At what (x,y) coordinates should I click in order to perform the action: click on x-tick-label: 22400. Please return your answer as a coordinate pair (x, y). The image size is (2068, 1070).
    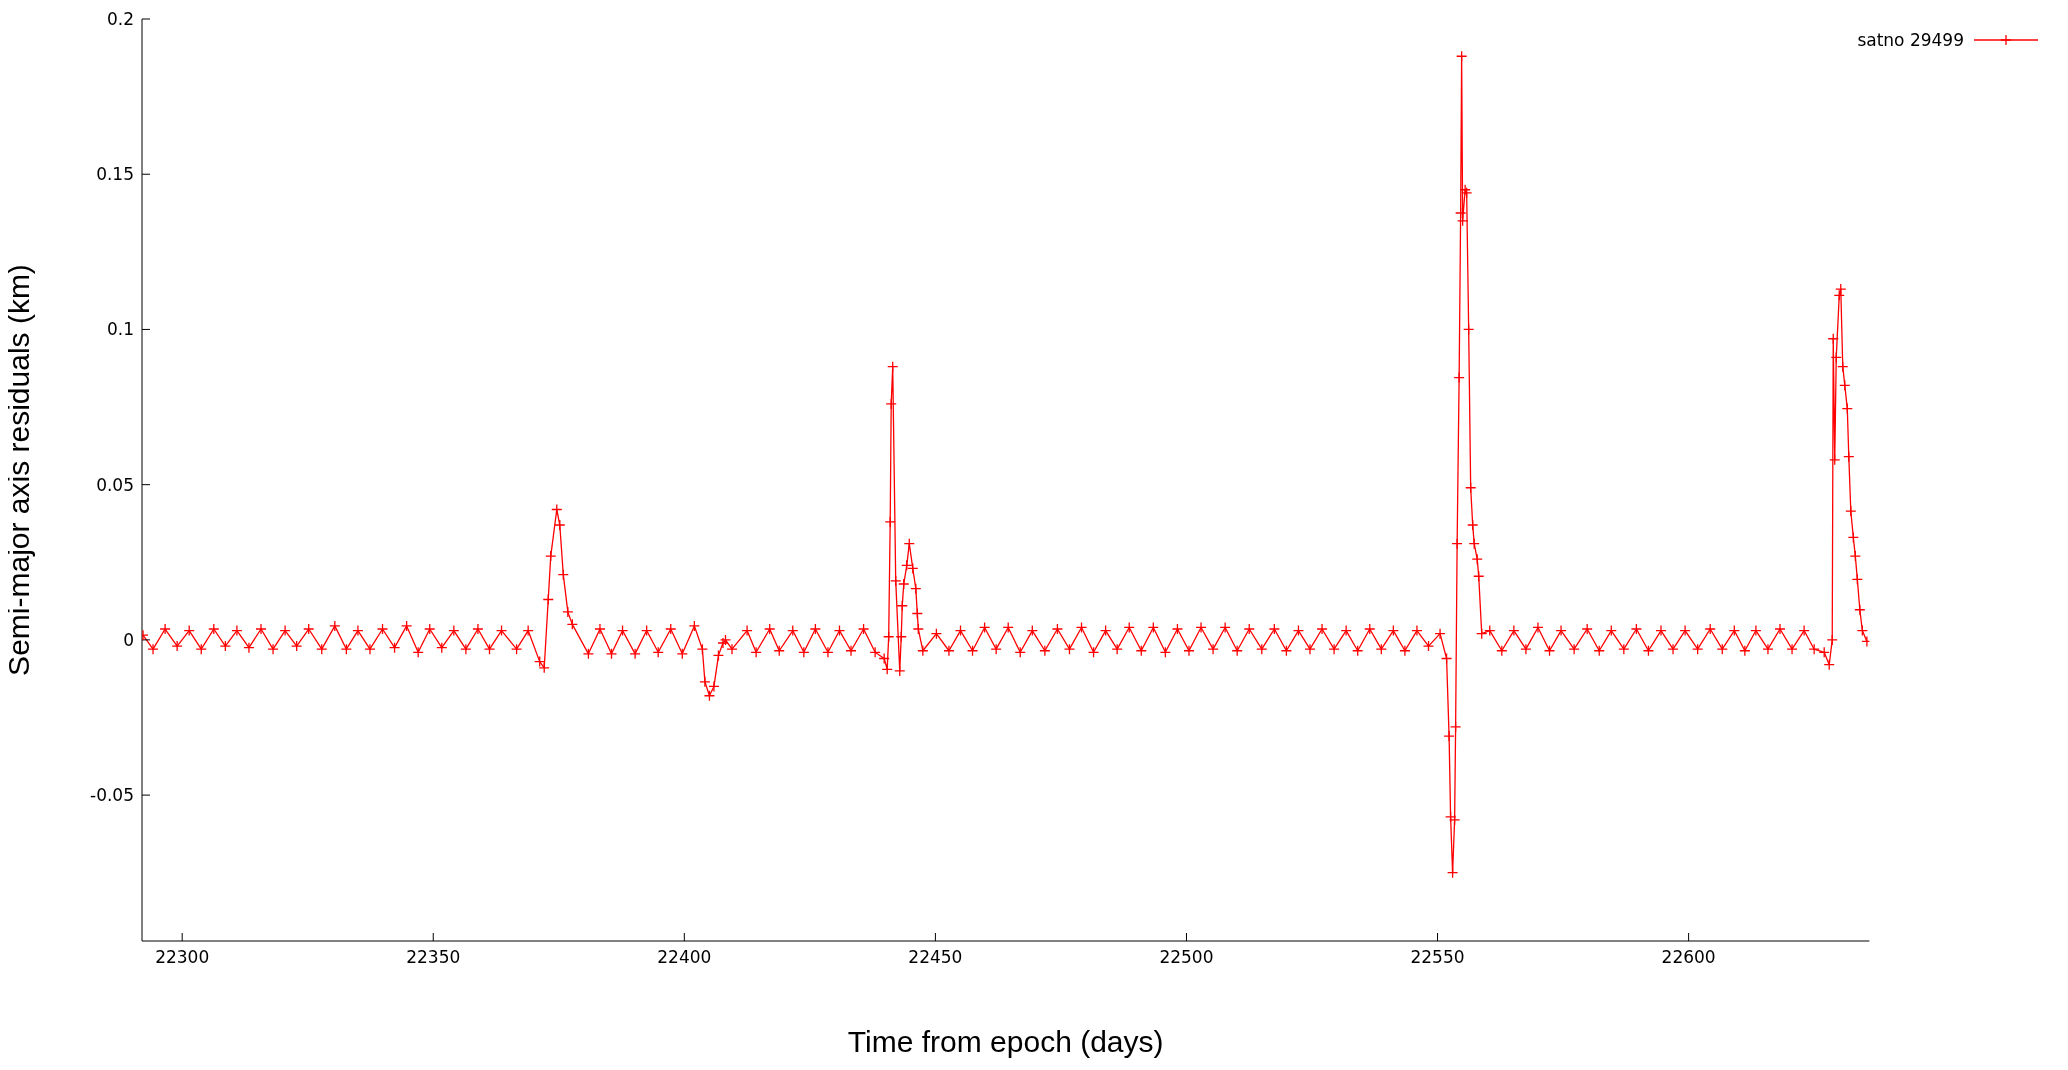
    Looking at the image, I should click on (684, 957).